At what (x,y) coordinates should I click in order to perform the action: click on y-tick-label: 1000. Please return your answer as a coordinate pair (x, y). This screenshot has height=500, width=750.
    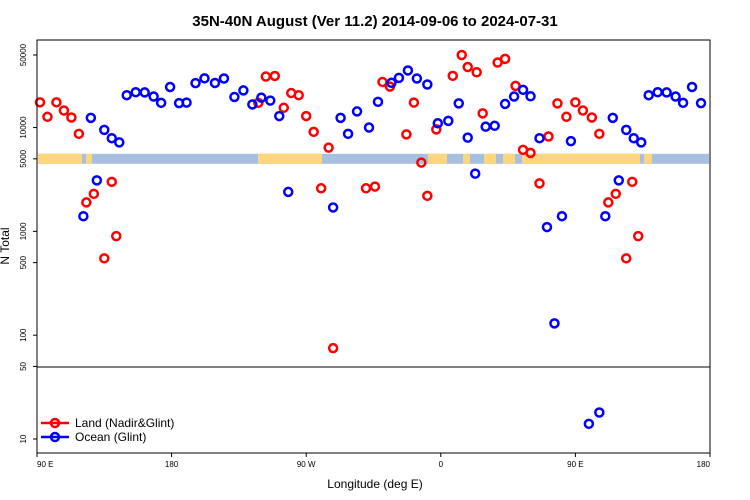
    Looking at the image, I should click on (23, 231).